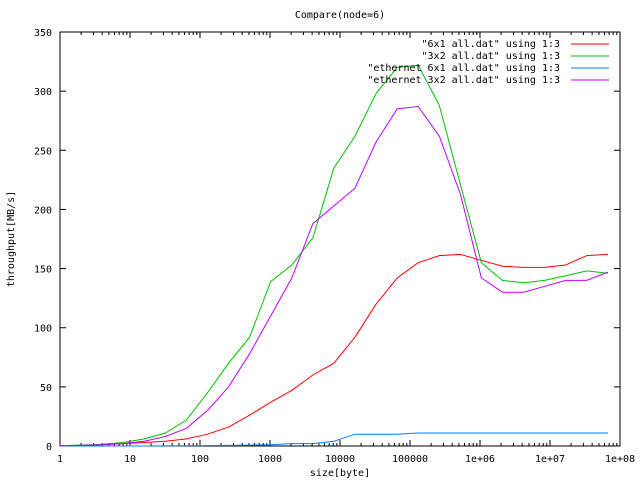  I want to click on x-tick-label: 10, so click(130, 459).